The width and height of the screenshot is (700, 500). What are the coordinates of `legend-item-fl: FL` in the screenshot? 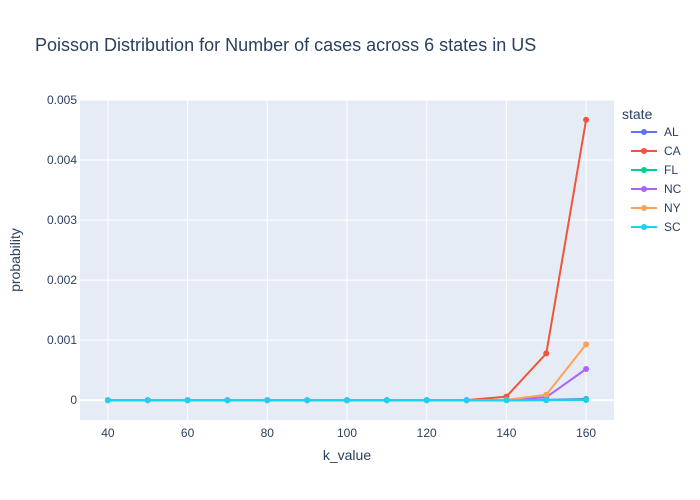 It's located at (654, 170).